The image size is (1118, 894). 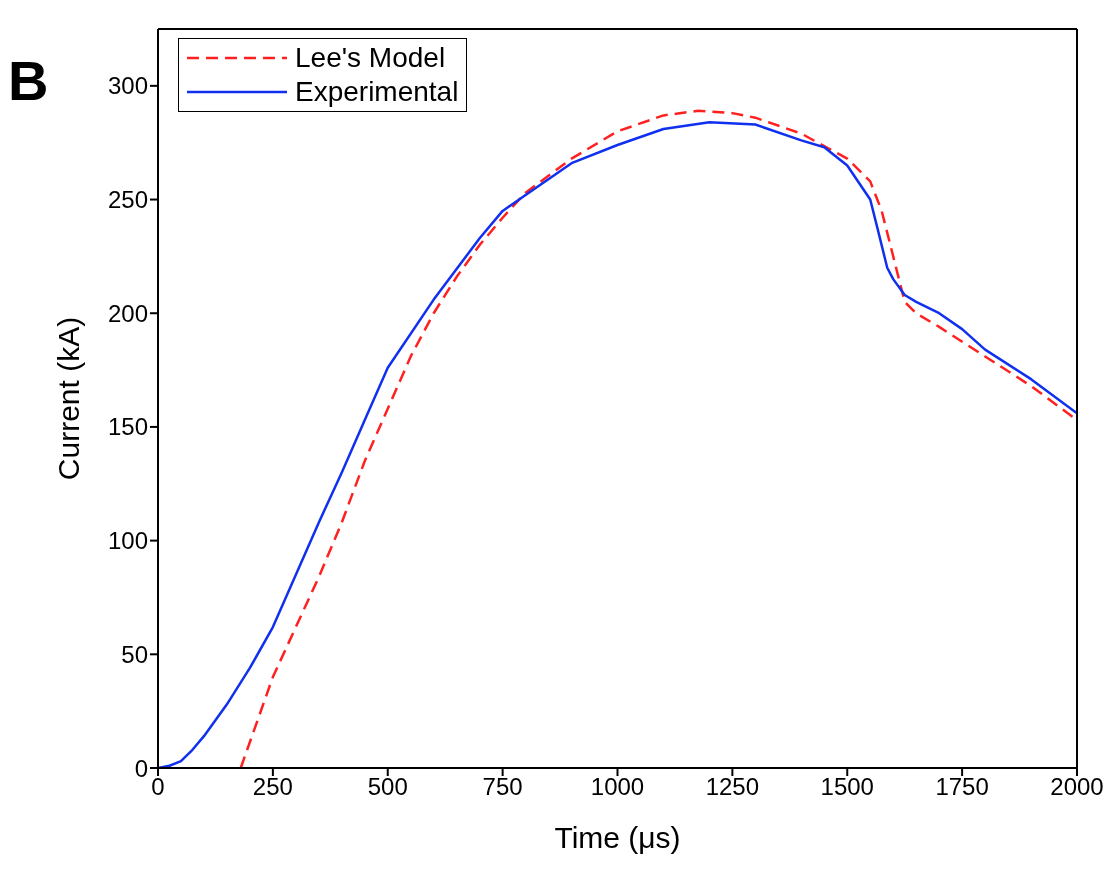 I want to click on y-tick-label: 300, so click(x=127, y=86).